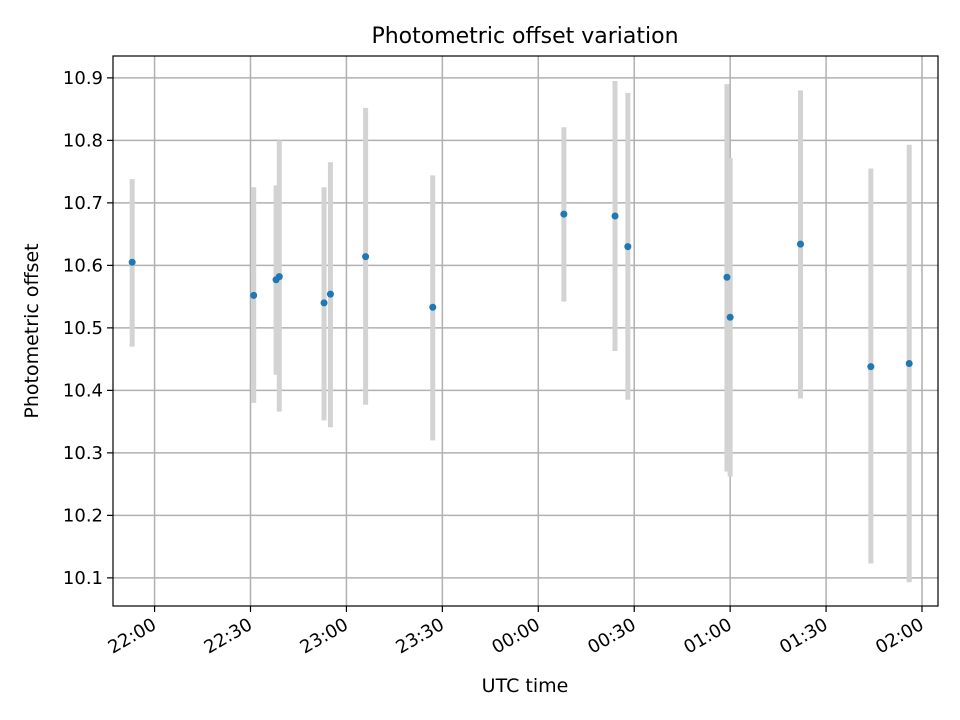 The image size is (960, 720). Describe the element at coordinates (83, 78) in the screenshot. I see `y-tick-label: 10.9` at that location.